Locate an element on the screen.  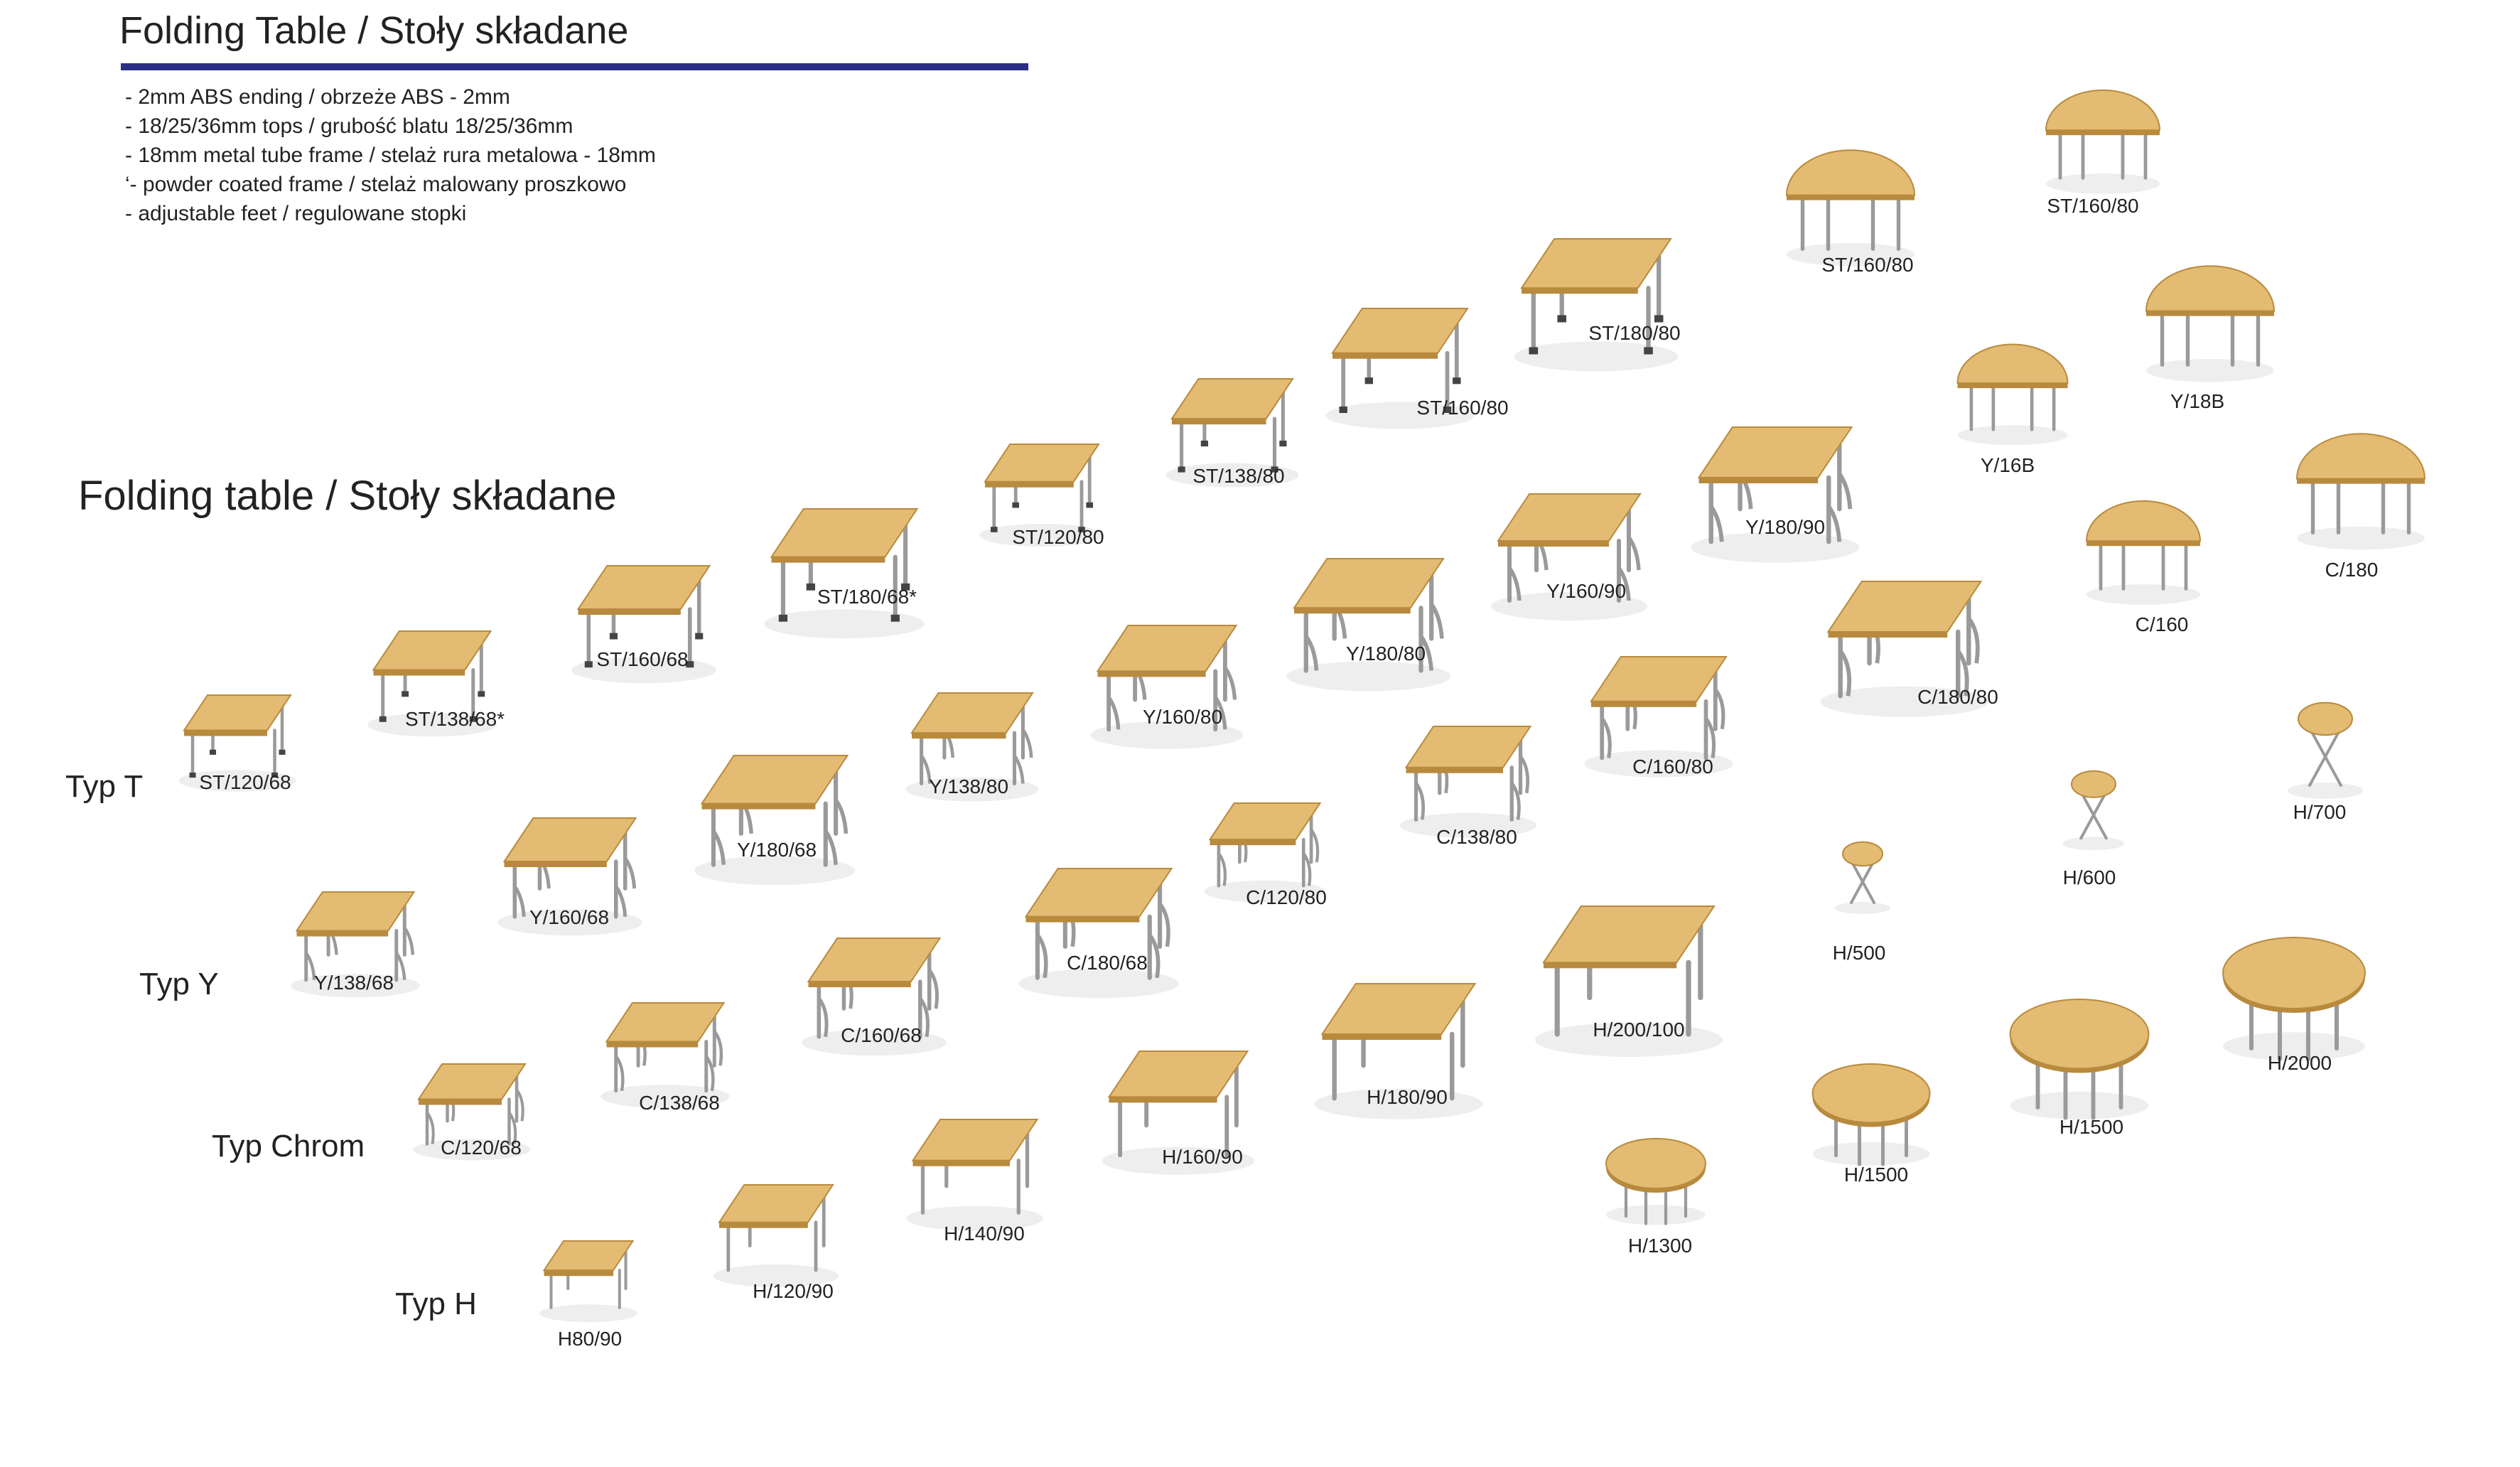
product-label: Y/18B is located at coordinates (2197, 401).